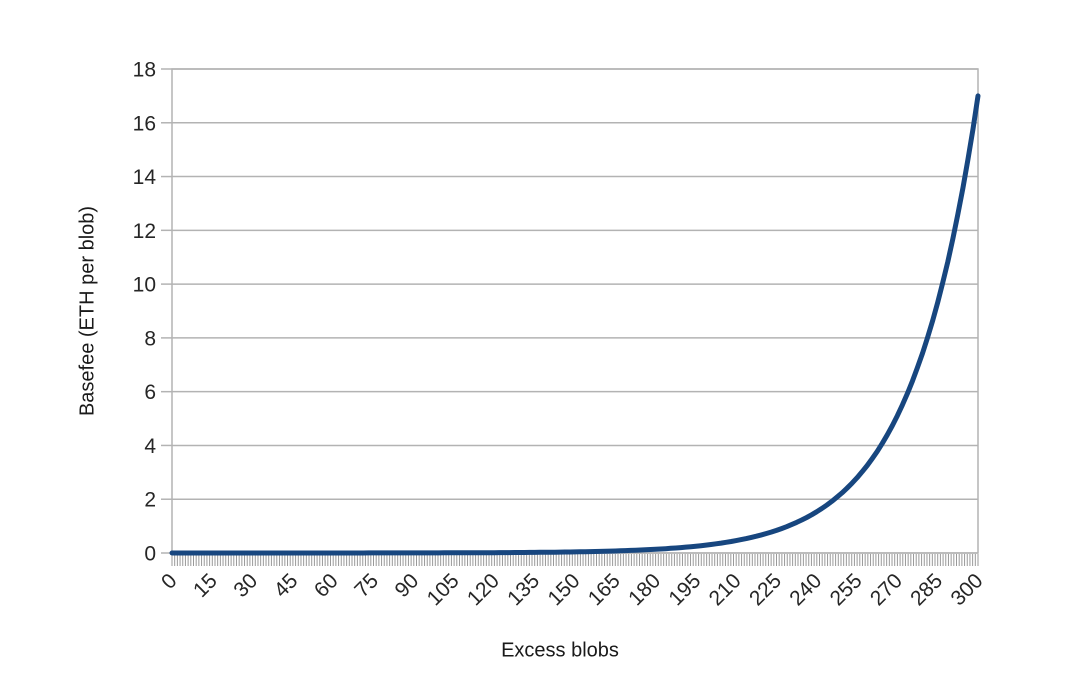 The width and height of the screenshot is (1067, 691). Describe the element at coordinates (144, 231) in the screenshot. I see `svg-text: 12` at that location.